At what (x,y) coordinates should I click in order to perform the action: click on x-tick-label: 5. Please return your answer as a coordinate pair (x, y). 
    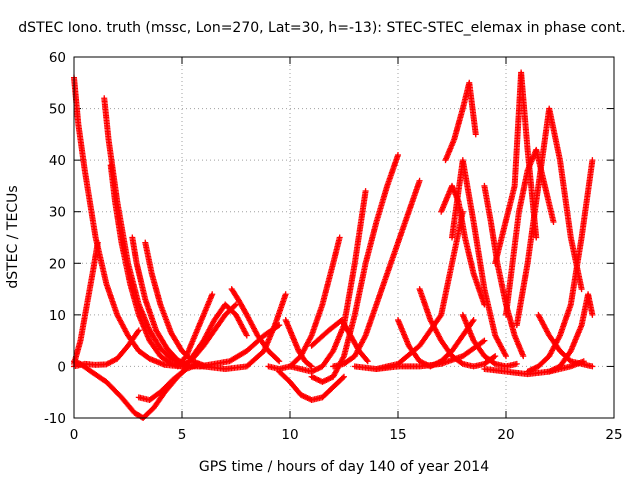
    Looking at the image, I should click on (182, 435).